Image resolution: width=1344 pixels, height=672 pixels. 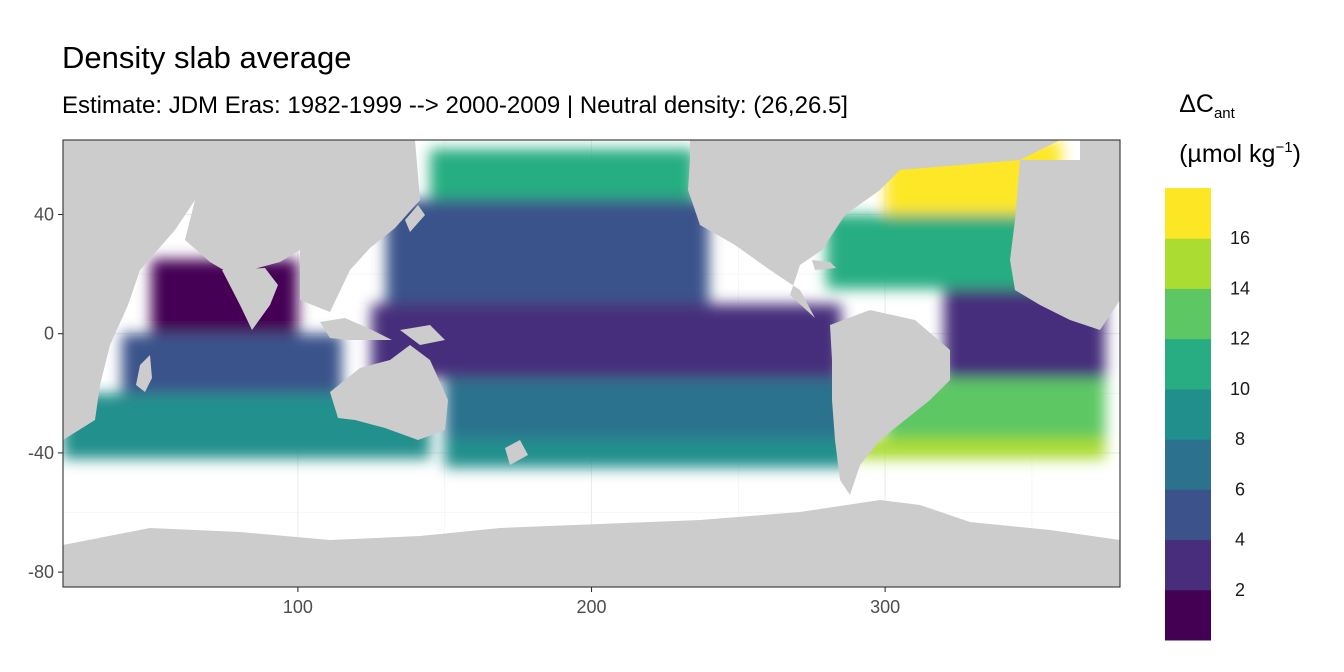 I want to click on legend-labels: 2 4 6 8 10 12 14 16, so click(x=1240, y=414).